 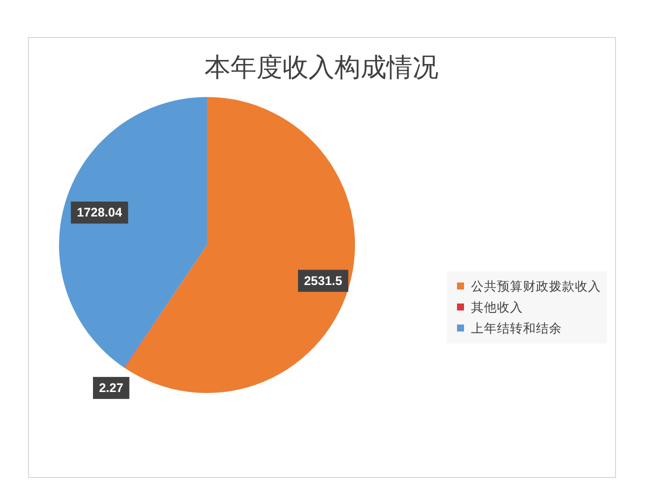 I want to click on legend-label: 其他收入, so click(x=497, y=307).